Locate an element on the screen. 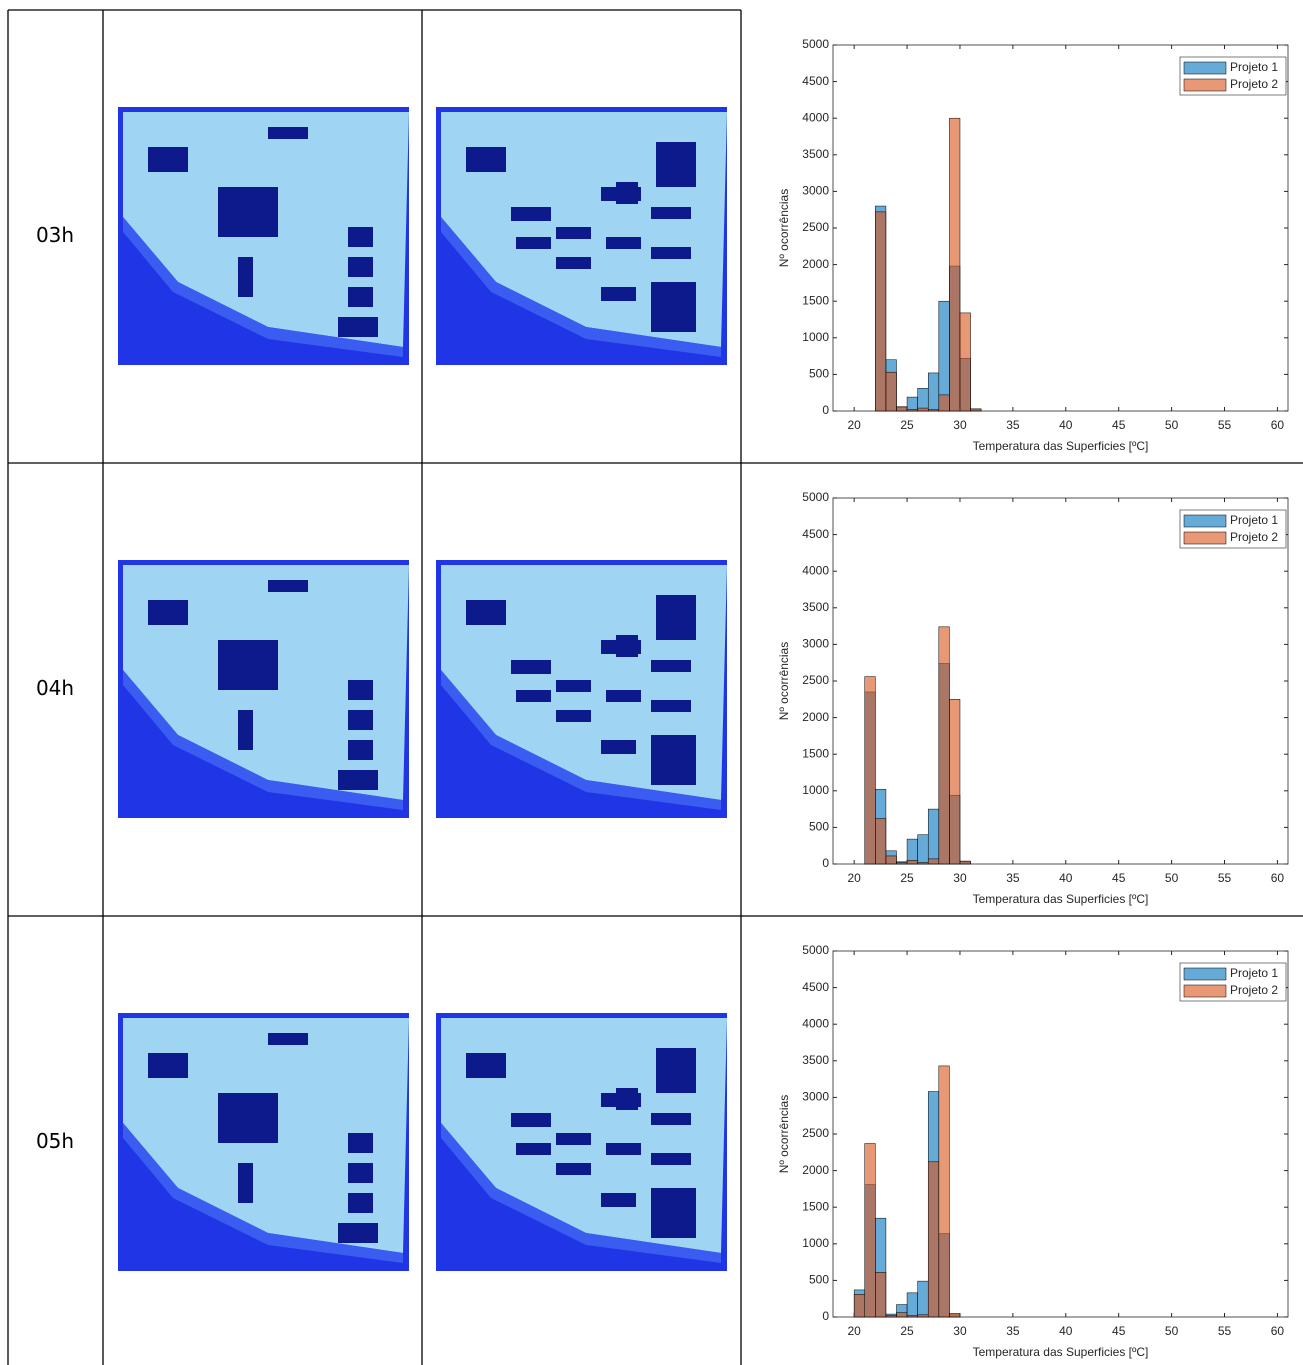  y-tick-label: 0 is located at coordinates (825, 1316).